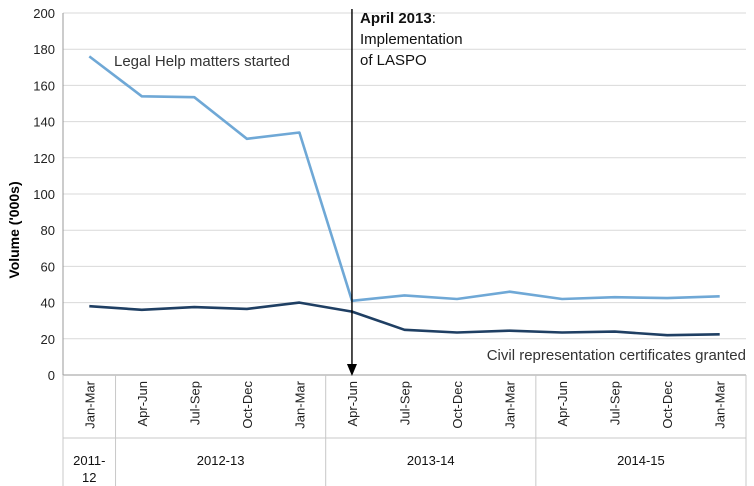 The width and height of the screenshot is (754, 486). Describe the element at coordinates (393, 60) in the screenshot. I see `annotation-line-3: of LASPO` at that location.